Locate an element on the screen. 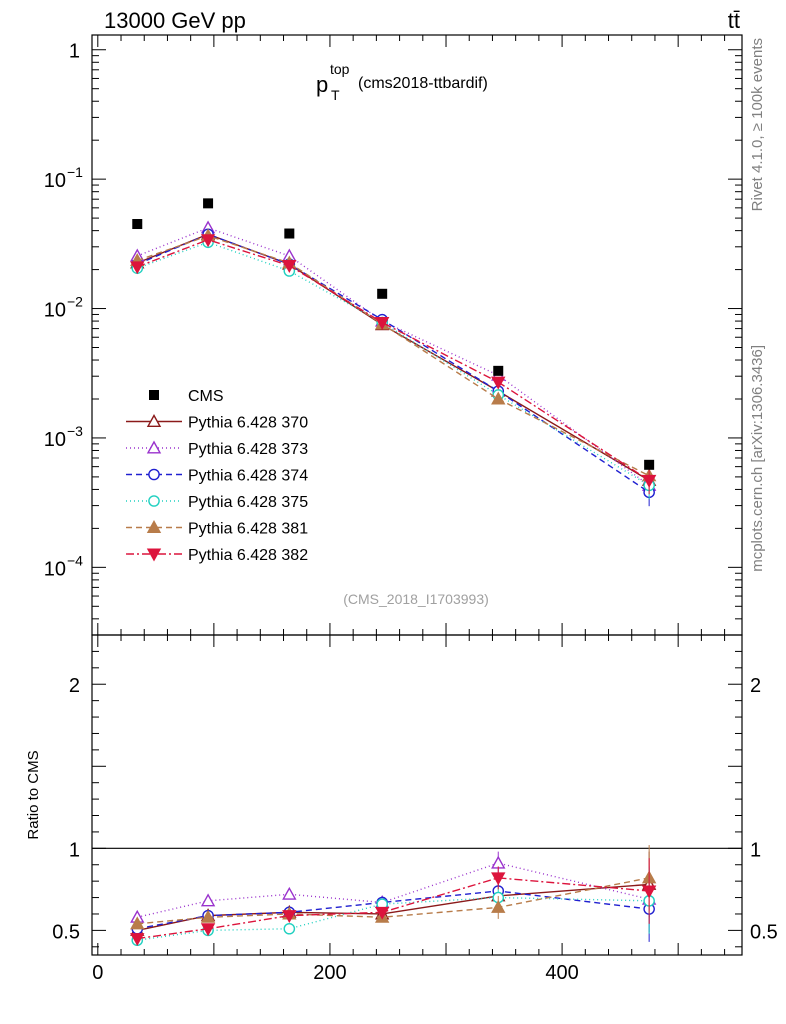 The width and height of the screenshot is (786, 1024). legend-label: Pythia 6.428 375 is located at coordinates (248, 502).